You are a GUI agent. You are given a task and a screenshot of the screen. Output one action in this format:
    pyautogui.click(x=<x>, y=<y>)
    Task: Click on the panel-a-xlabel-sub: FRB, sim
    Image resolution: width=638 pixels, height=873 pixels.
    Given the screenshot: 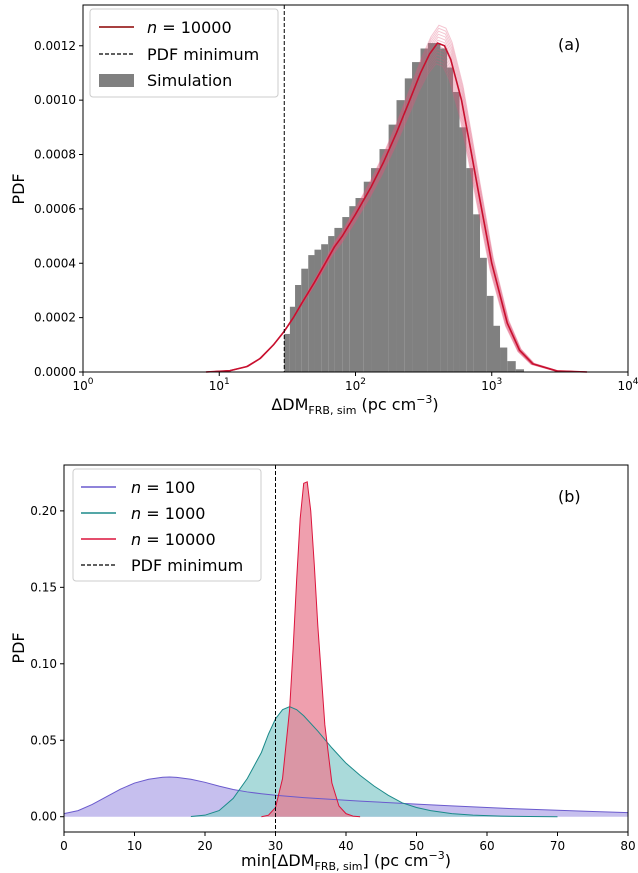 What is the action you would take?
    pyautogui.click(x=332, y=410)
    